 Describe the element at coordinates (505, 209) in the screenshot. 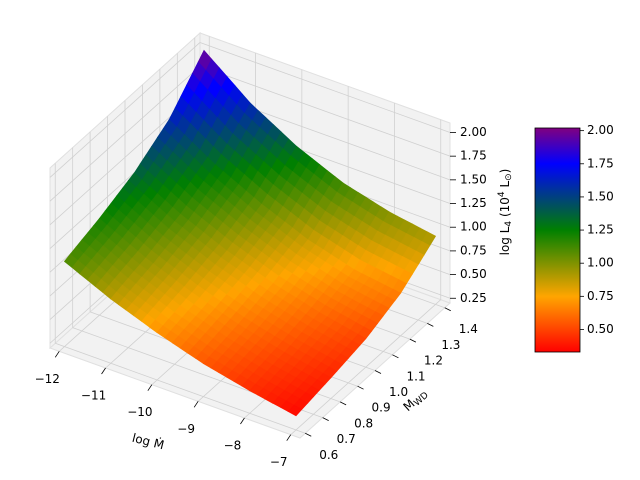

I see `z-label-part: (10` at that location.